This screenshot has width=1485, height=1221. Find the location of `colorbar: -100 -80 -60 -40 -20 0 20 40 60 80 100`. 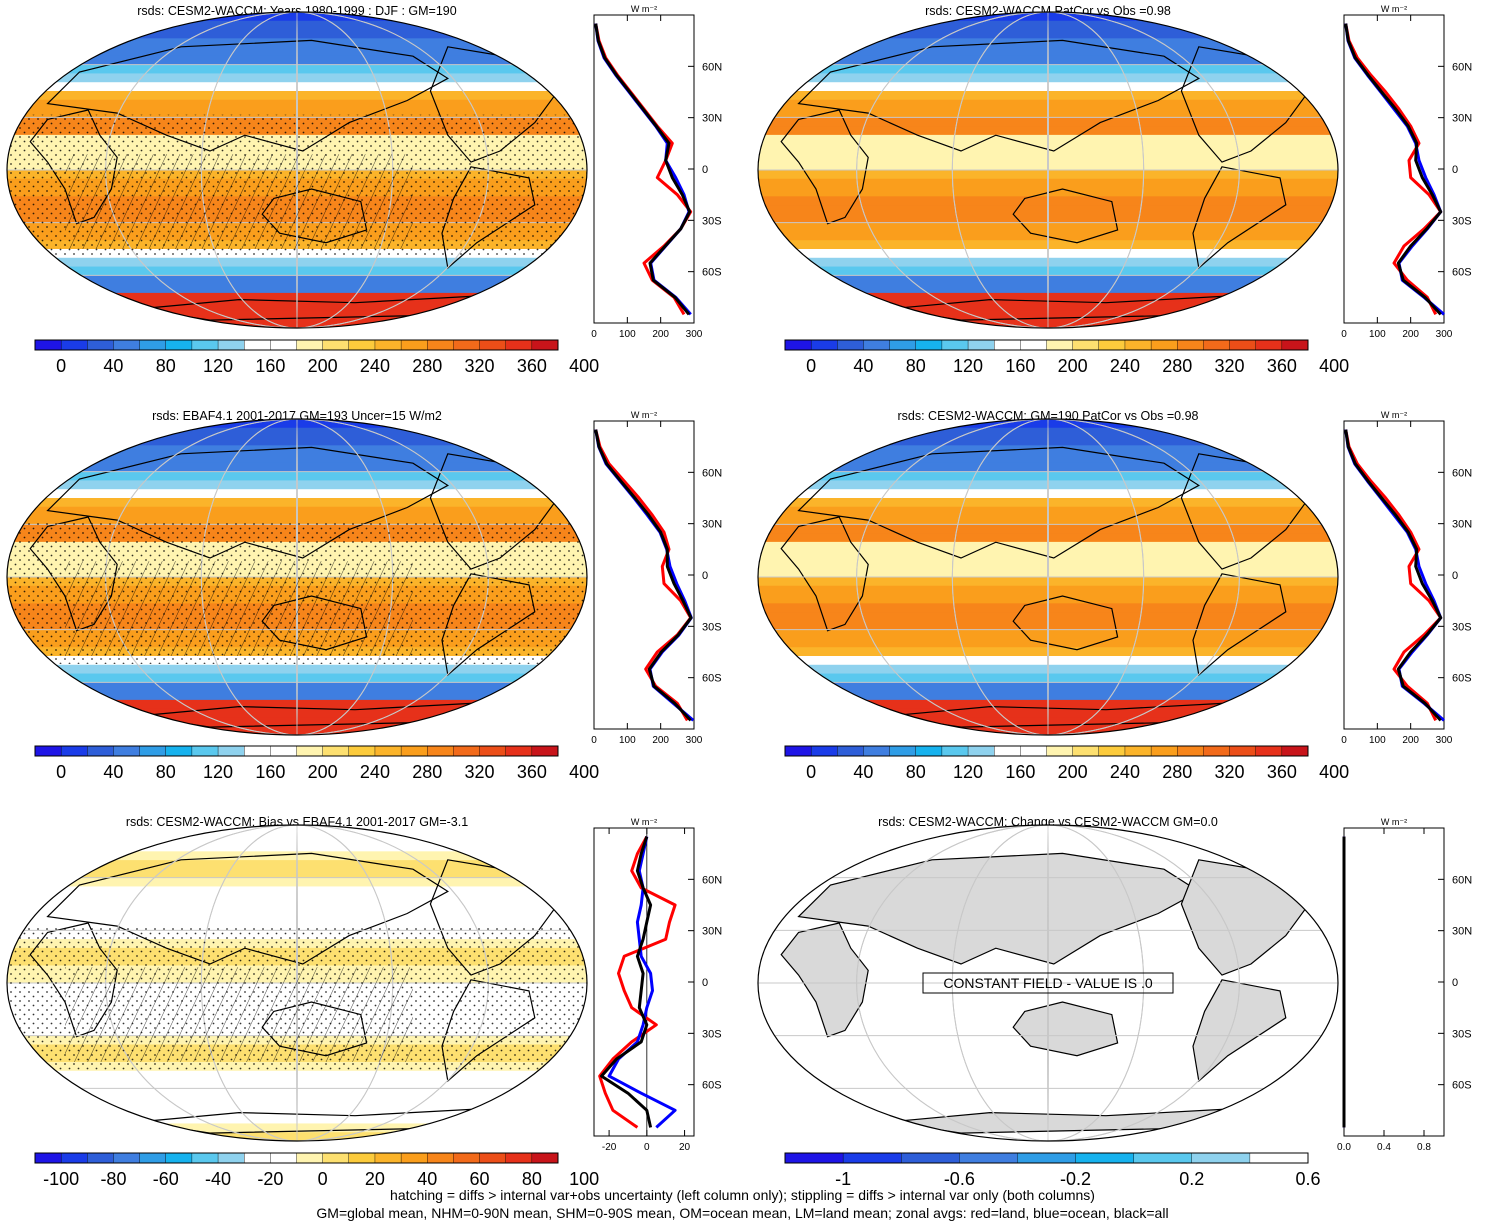

colorbar: -100 -80 -60 -40 -20 0 20 40 60 80 100 is located at coordinates (316, 1170).